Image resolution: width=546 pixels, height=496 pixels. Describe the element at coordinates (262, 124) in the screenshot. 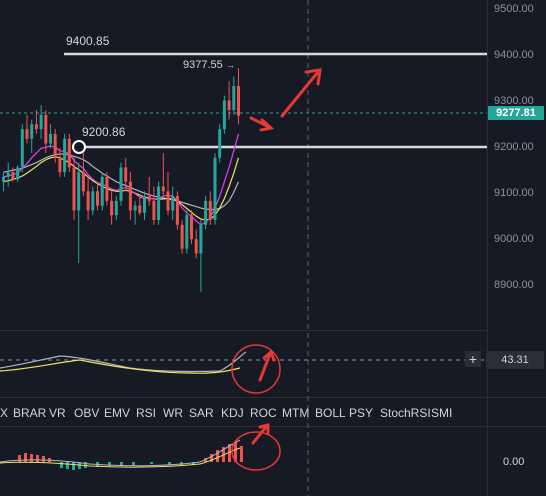

I see `annotation-arrow-right` at that location.